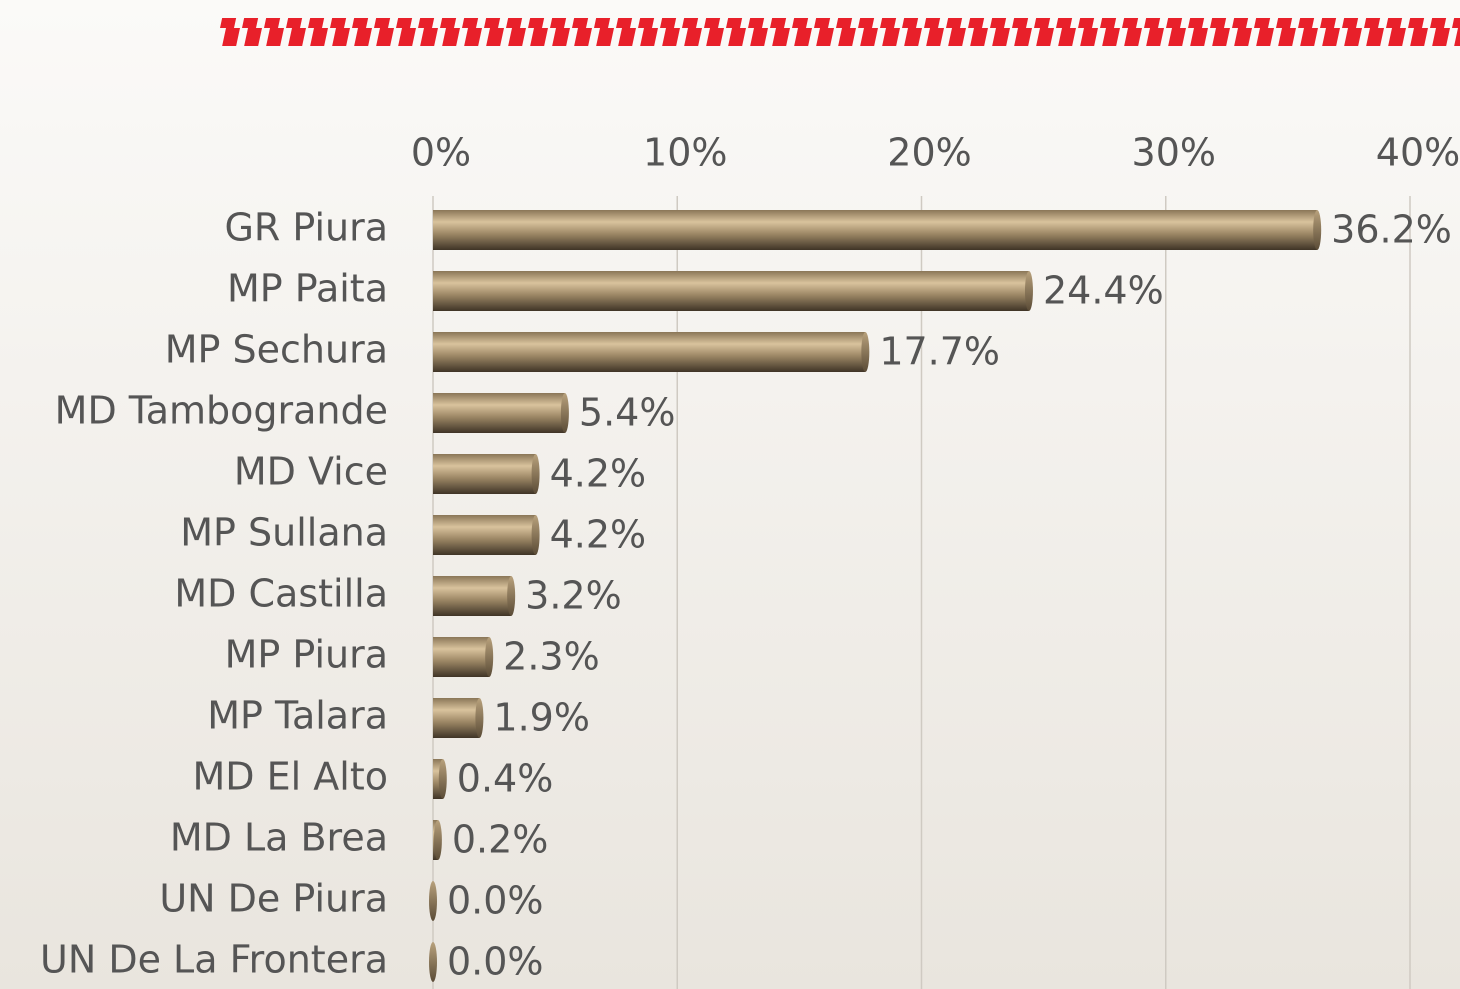 The width and height of the screenshot is (1460, 989). Describe the element at coordinates (551, 657) in the screenshot. I see `value-label: 2.3%` at that location.